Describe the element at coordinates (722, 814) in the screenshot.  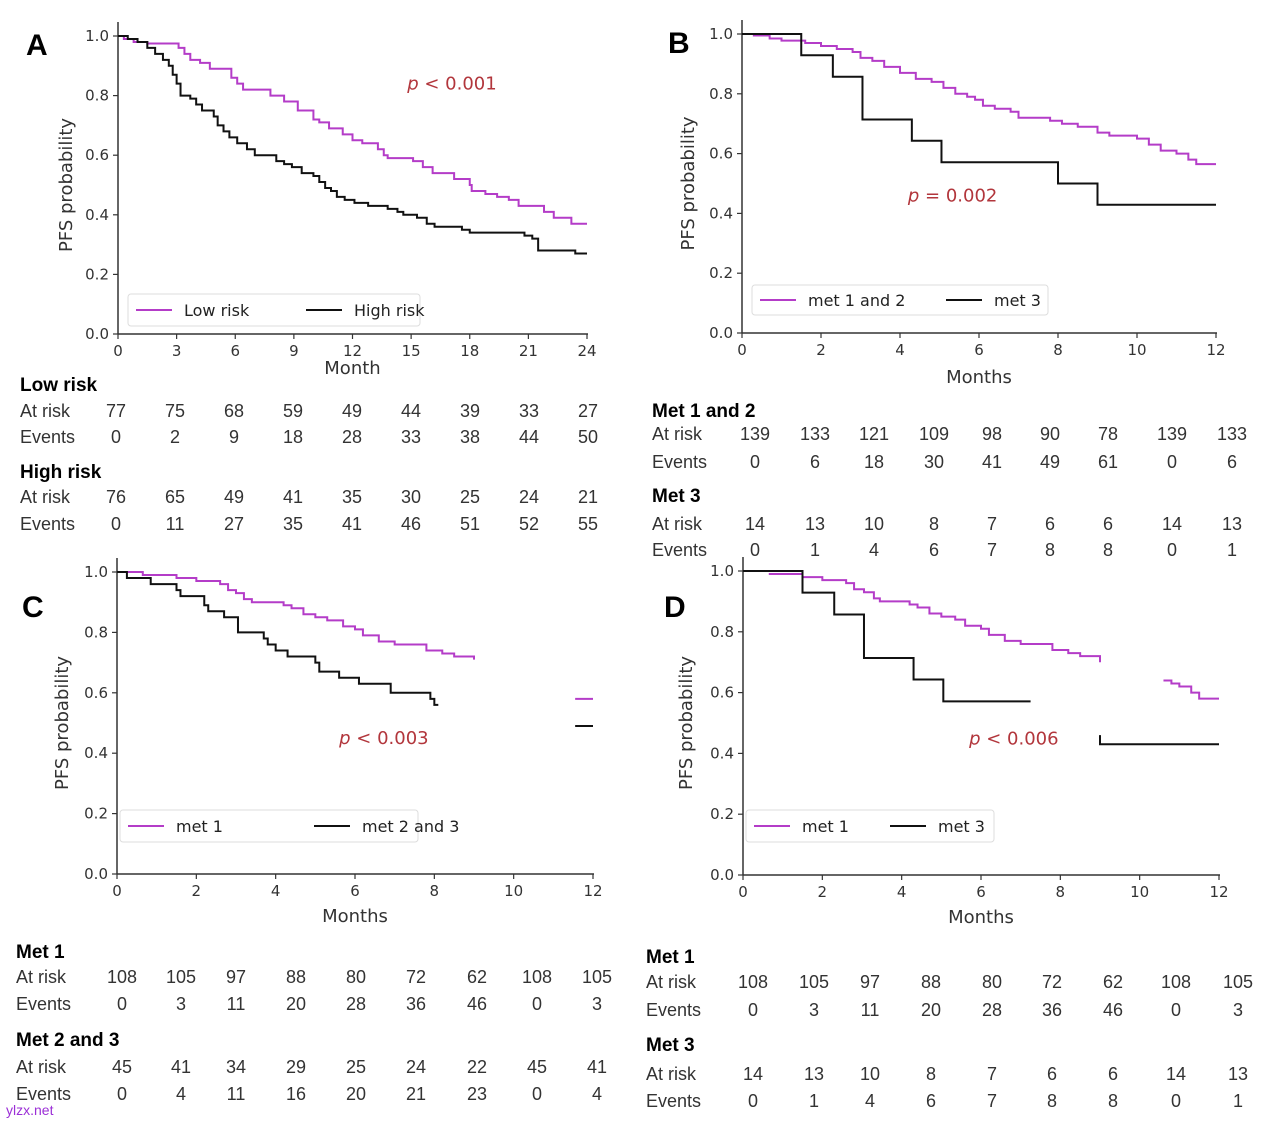
I see `y-tick-label: 0.2` at that location.